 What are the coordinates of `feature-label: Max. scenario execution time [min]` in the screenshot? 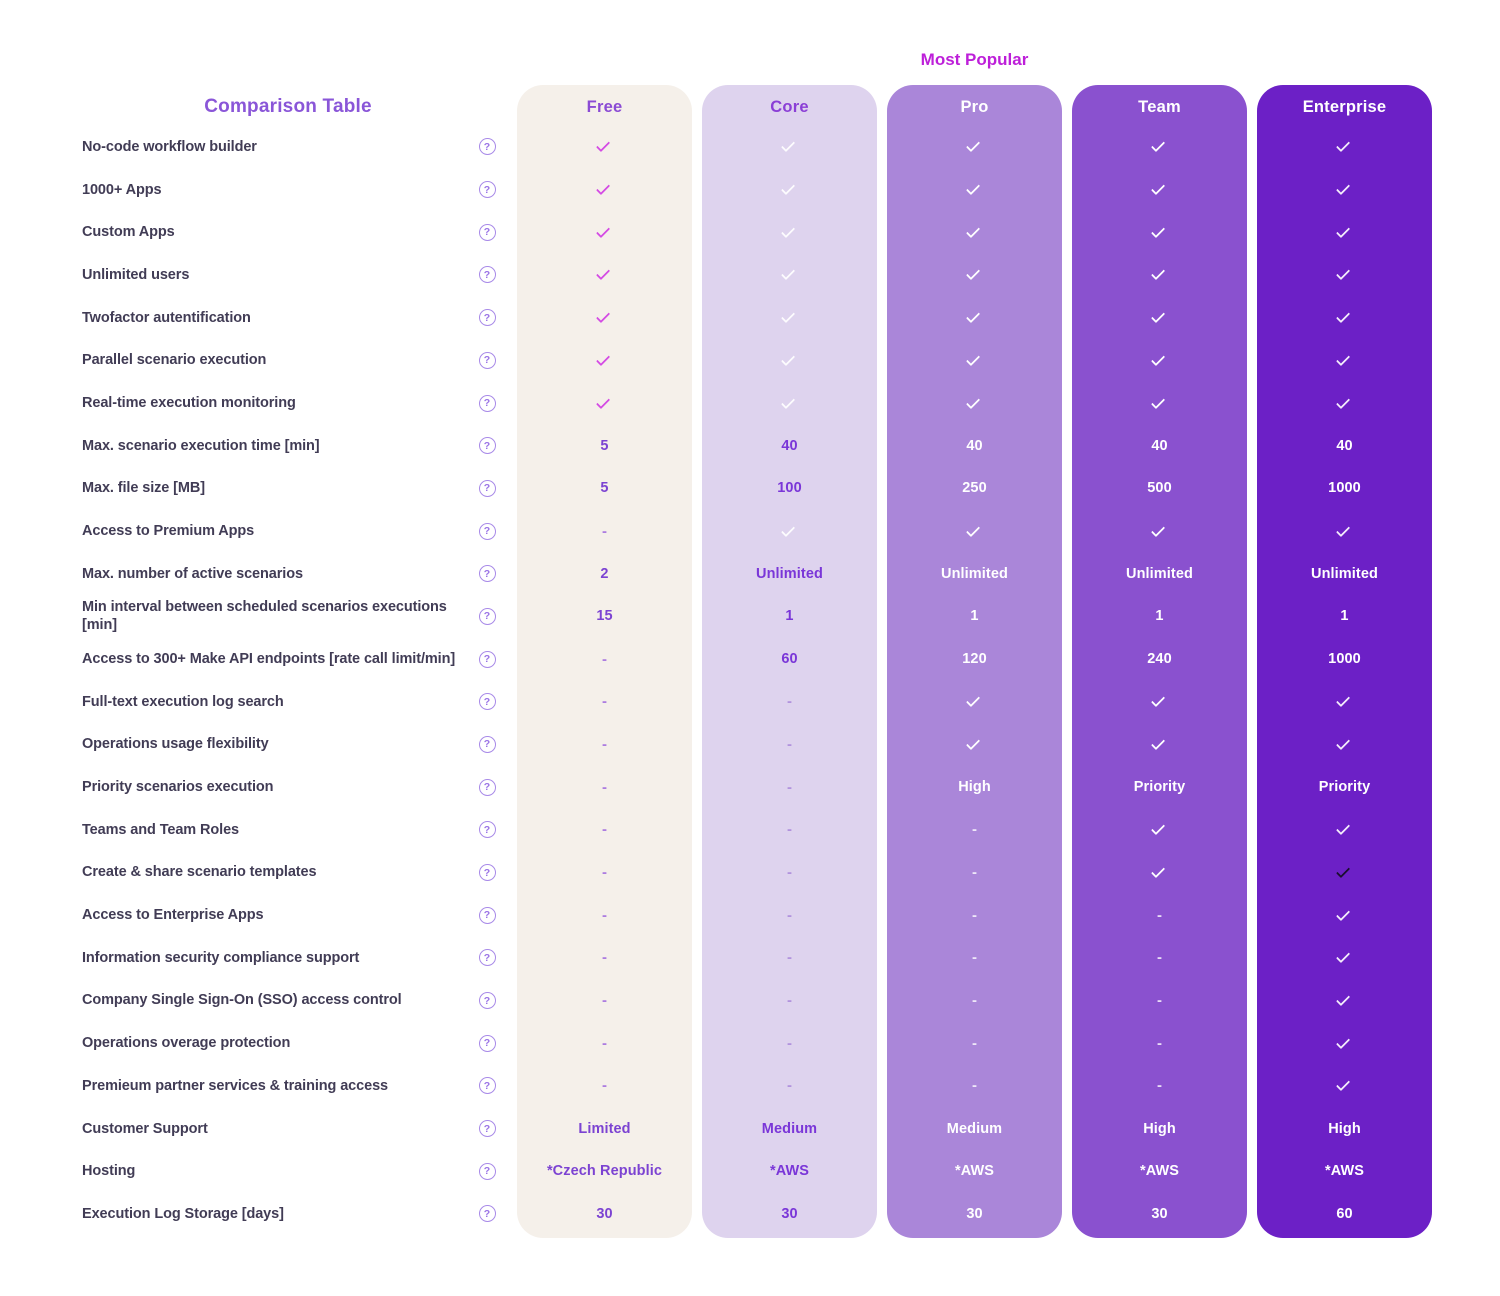 It's located at (201, 445).